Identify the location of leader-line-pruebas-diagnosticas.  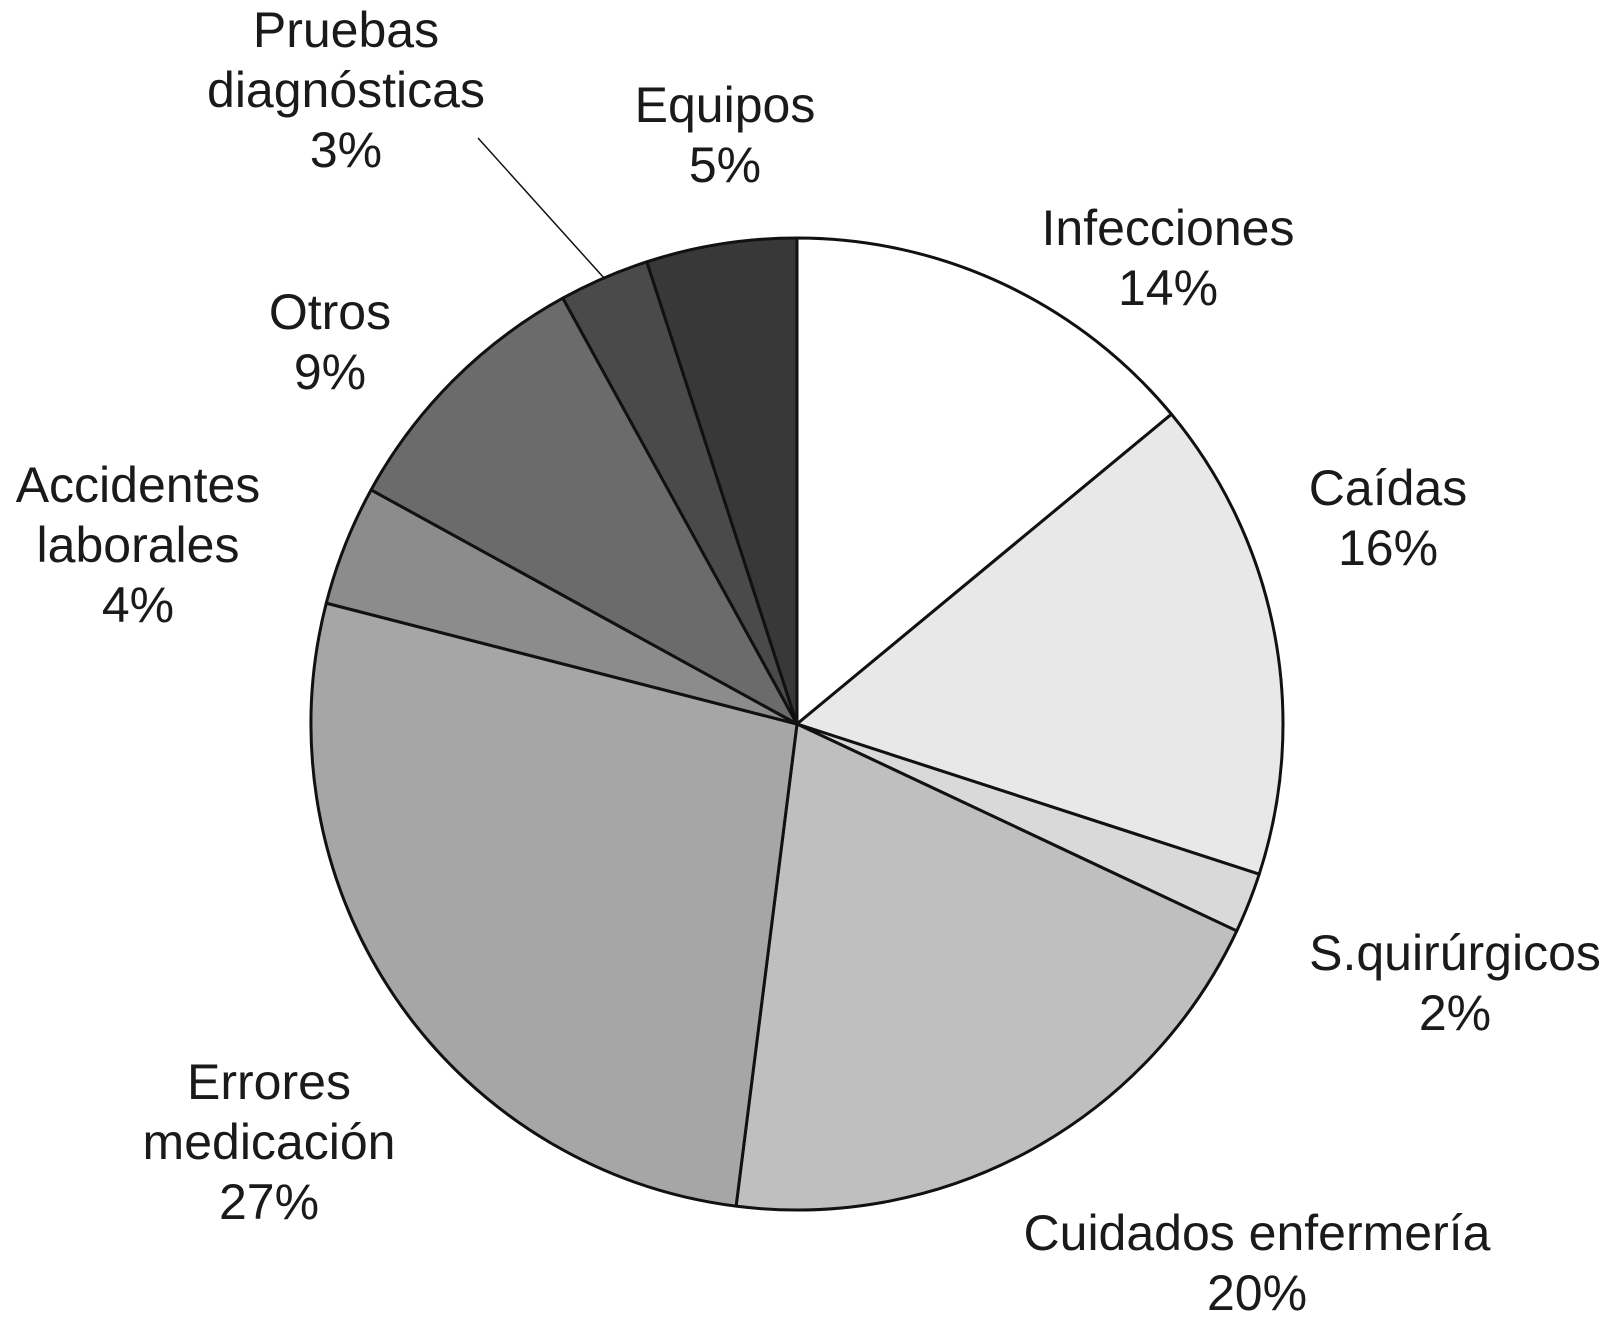
(541, 208).